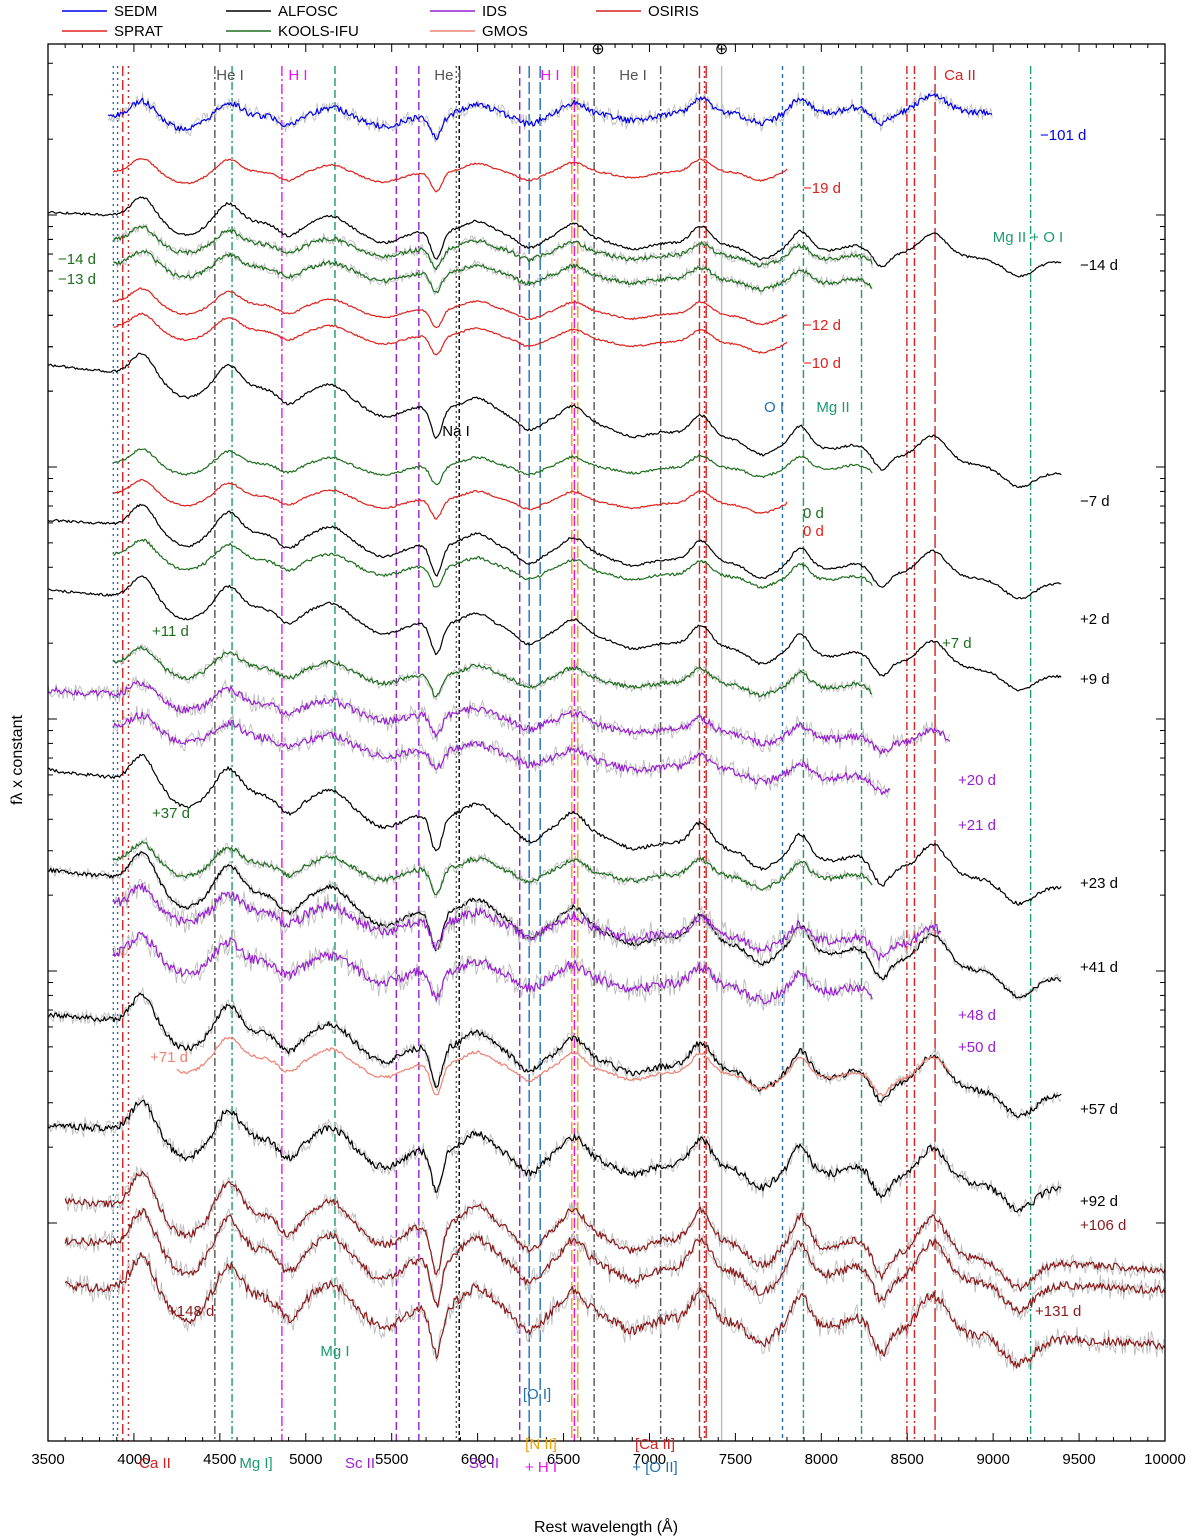 Image resolution: width=1200 pixels, height=1539 pixels. Describe the element at coordinates (606, 1526) in the screenshot. I see `x-axis-title: Rest wavelength (Å)` at that location.